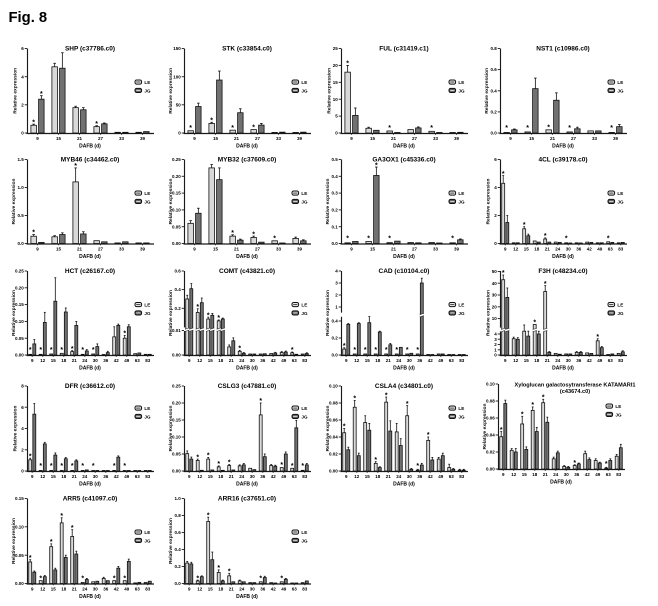 Image resolution: width=658 pixels, height=606 pixels. What do you see at coordinates (335, 193) in the screenshot?
I see `svg-text: 0.3` at bounding box center [335, 193].